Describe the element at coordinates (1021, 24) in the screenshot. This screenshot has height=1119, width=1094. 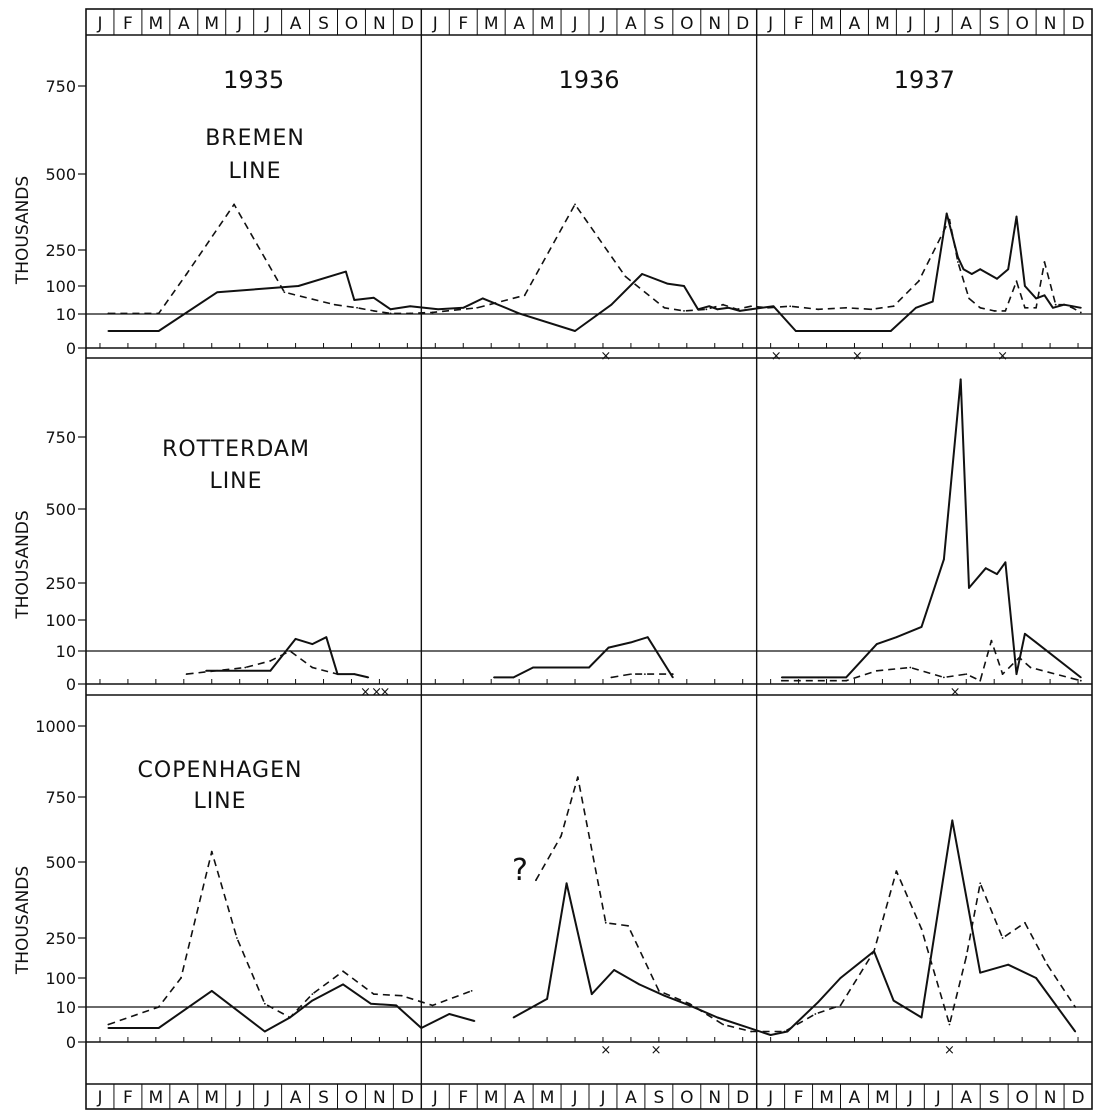
I see `month-label: O` at that location.